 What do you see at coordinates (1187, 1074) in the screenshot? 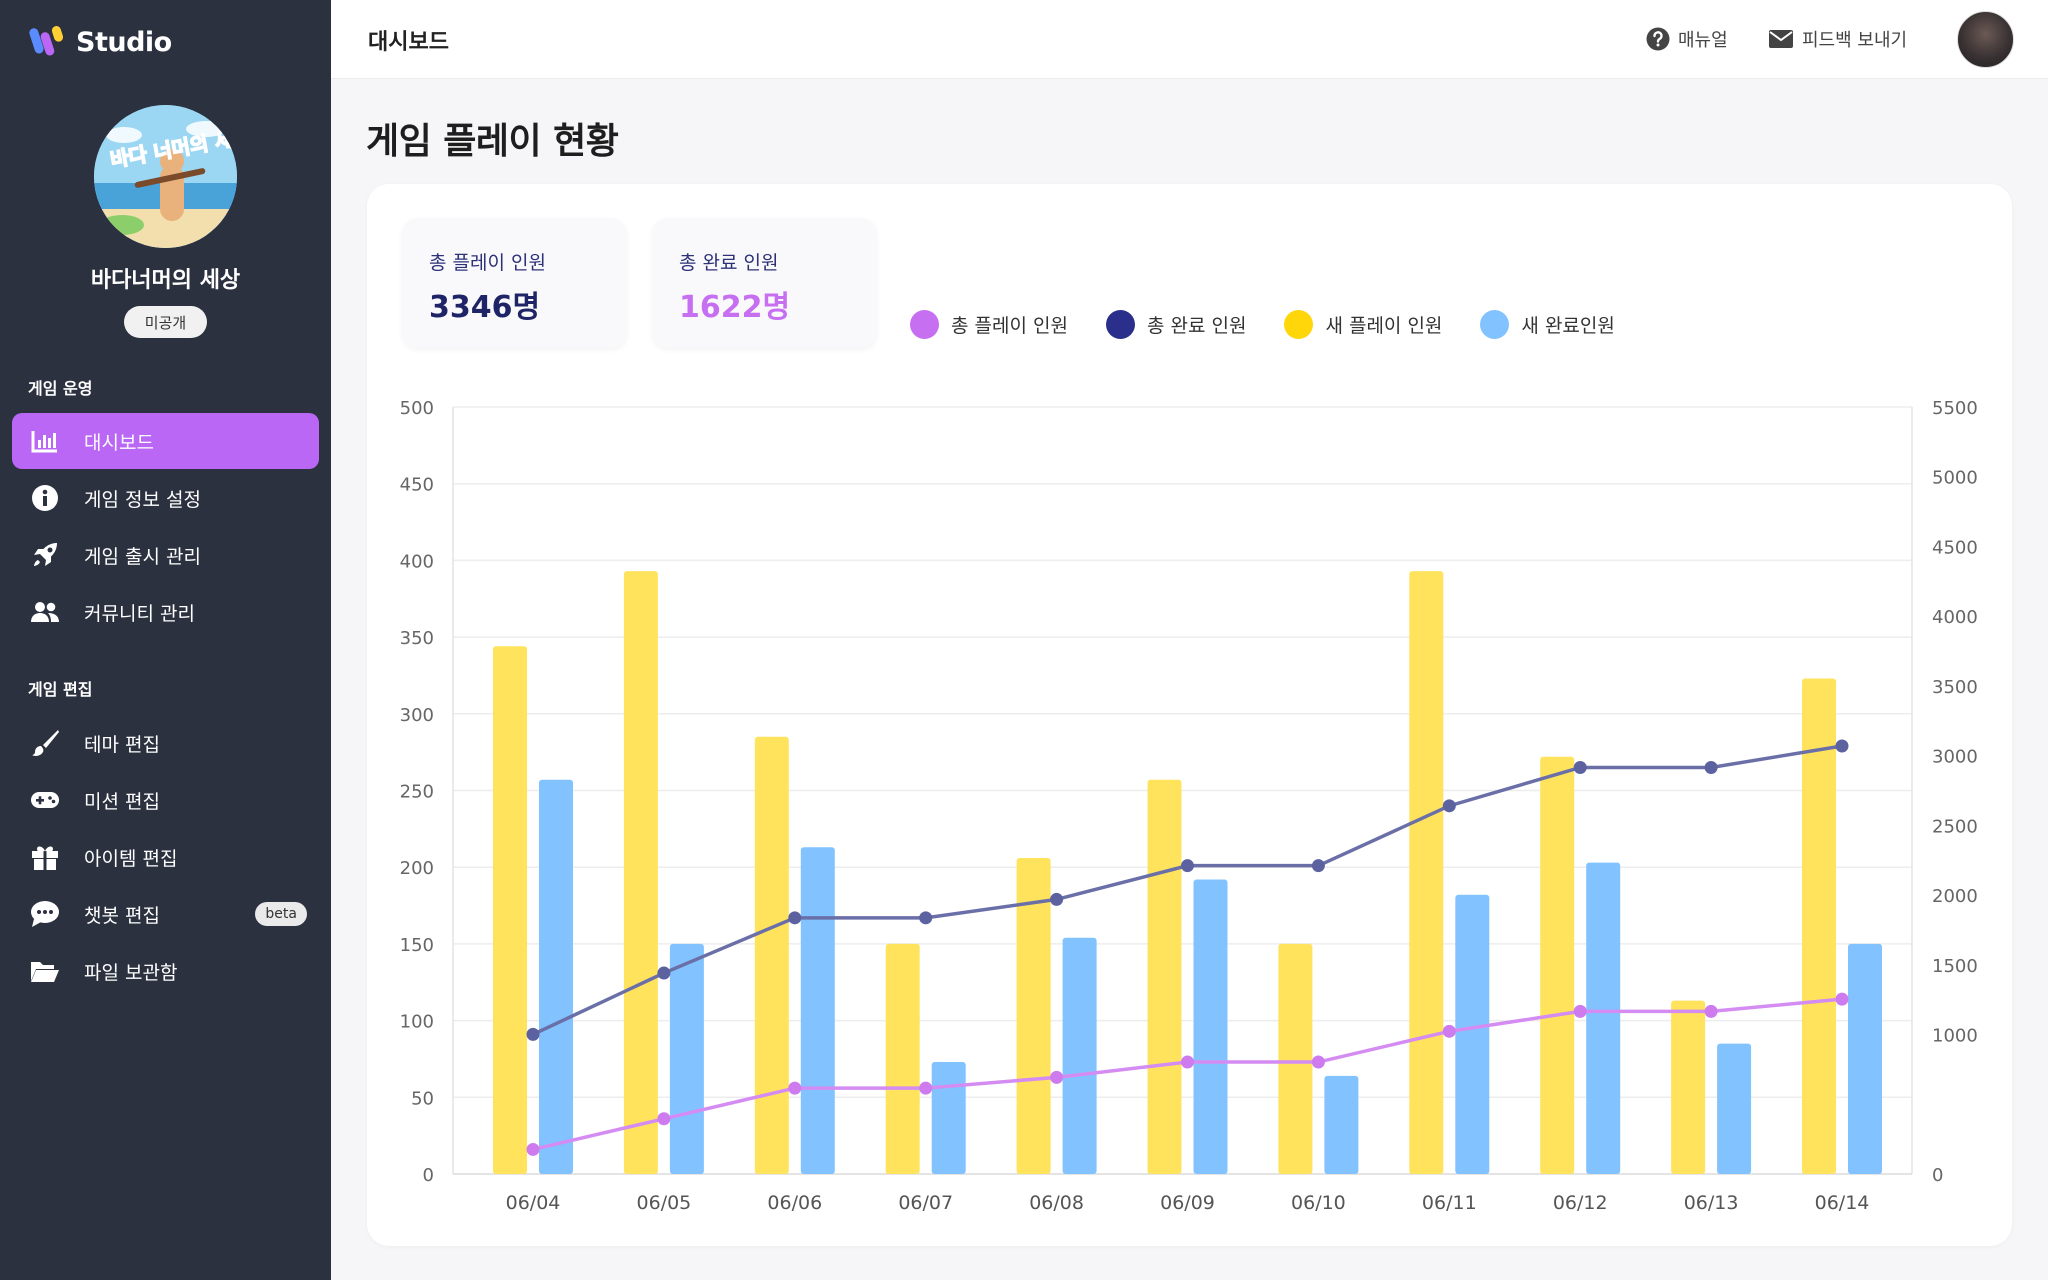
I see `line-total-play` at bounding box center [1187, 1074].